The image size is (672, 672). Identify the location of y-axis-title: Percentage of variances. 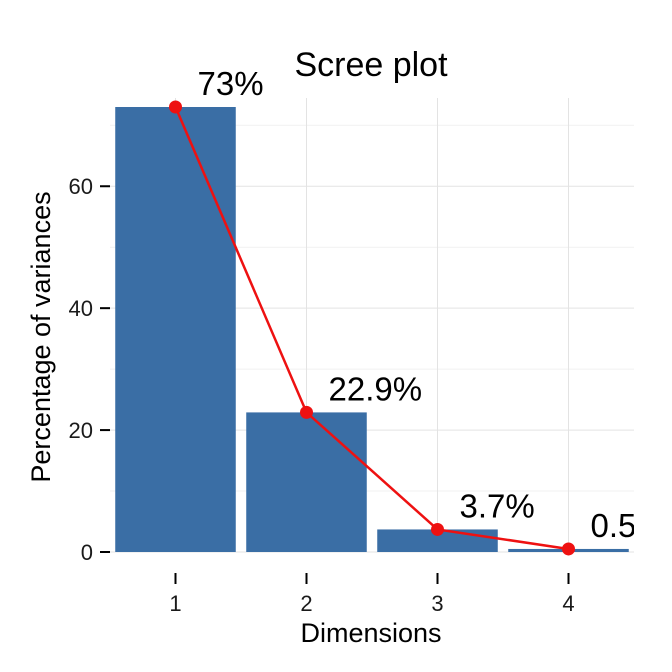
(41, 336).